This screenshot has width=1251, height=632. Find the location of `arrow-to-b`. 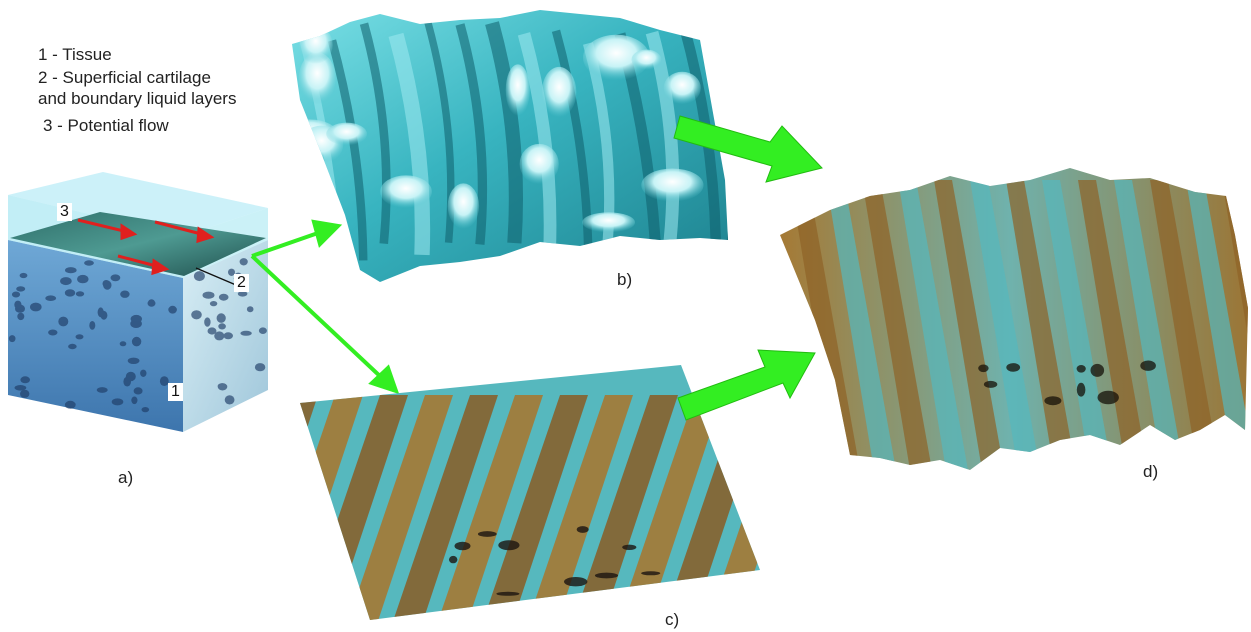

arrow-to-b is located at coordinates (285, 244).